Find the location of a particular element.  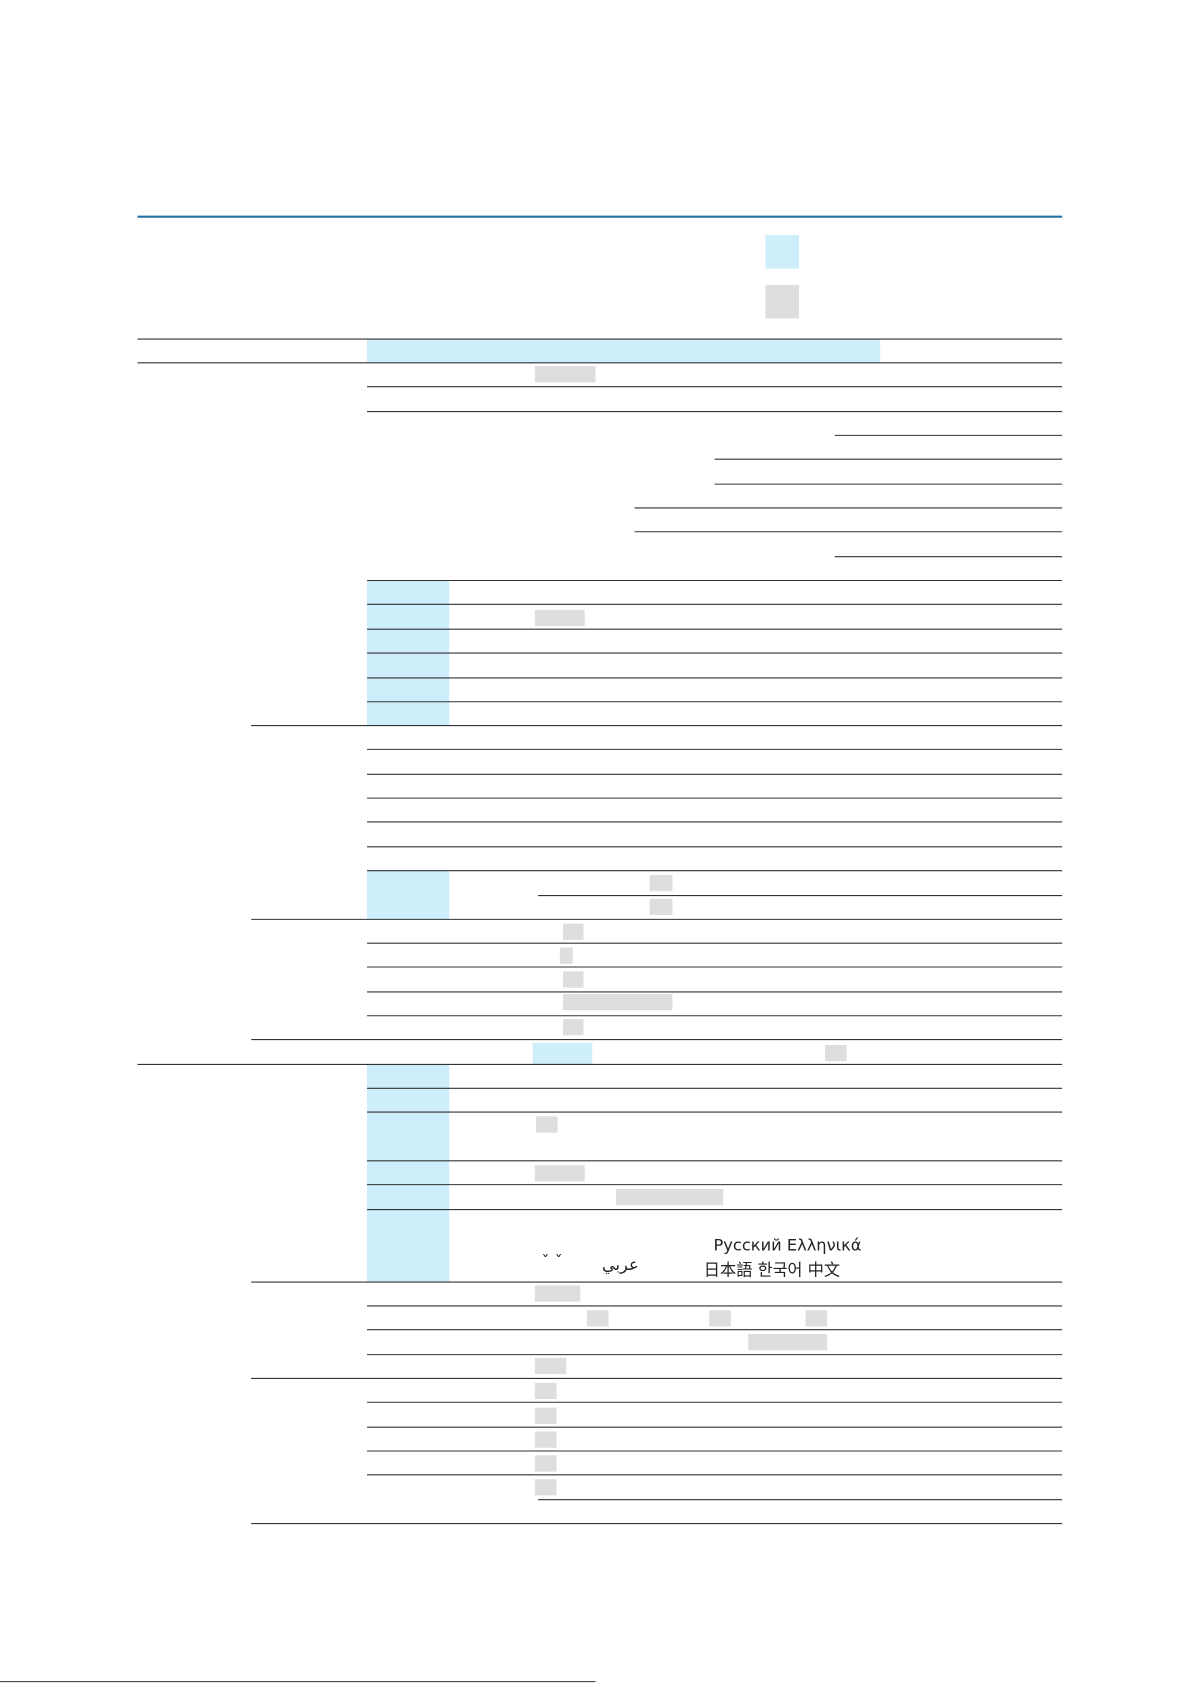

european-languages: Русский Ελληνικά is located at coordinates (788, 1245).